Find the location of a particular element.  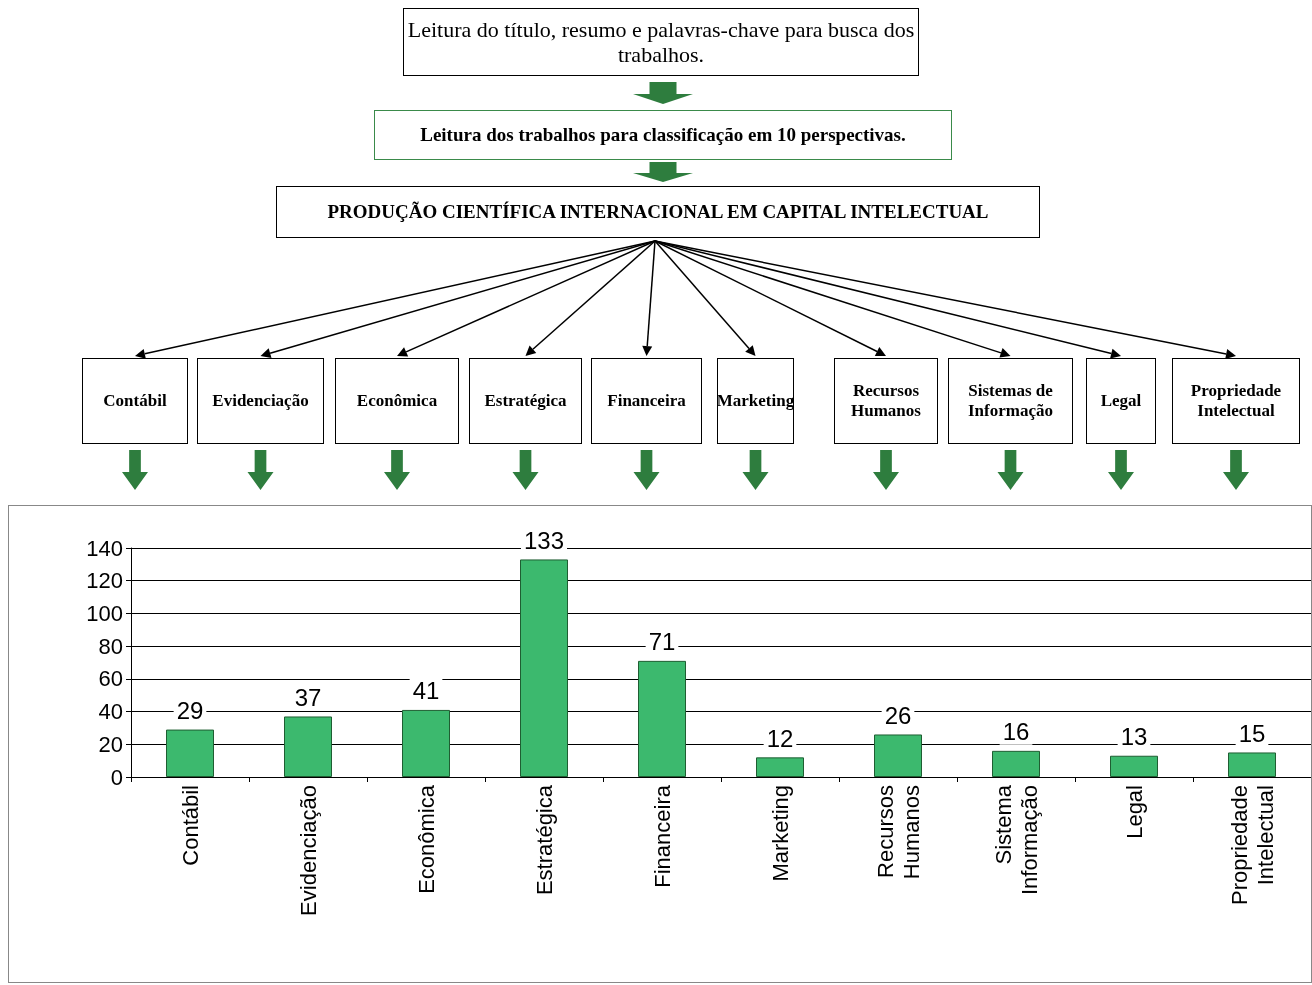

x-tick-label: Propriedade Intelectual is located at coordinates (1252, 845).